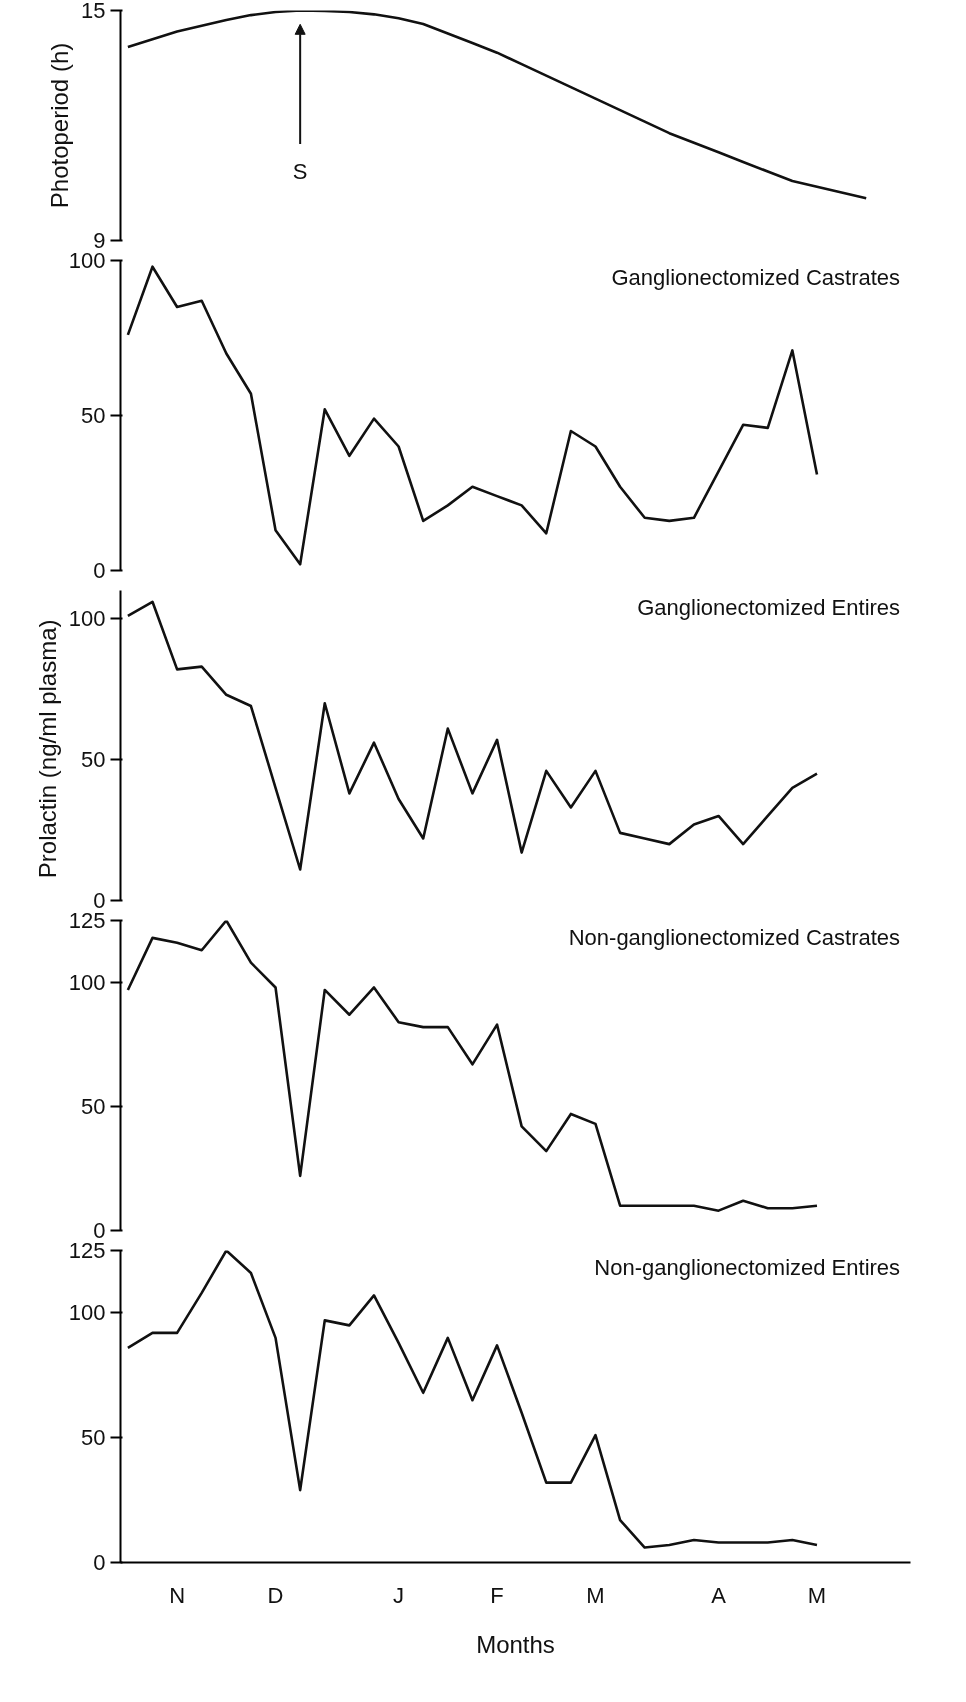 This screenshot has width=966, height=1702. What do you see at coordinates (747, 1267) in the screenshot?
I see `chart-title: Non-ganglionectomized Entires` at bounding box center [747, 1267].